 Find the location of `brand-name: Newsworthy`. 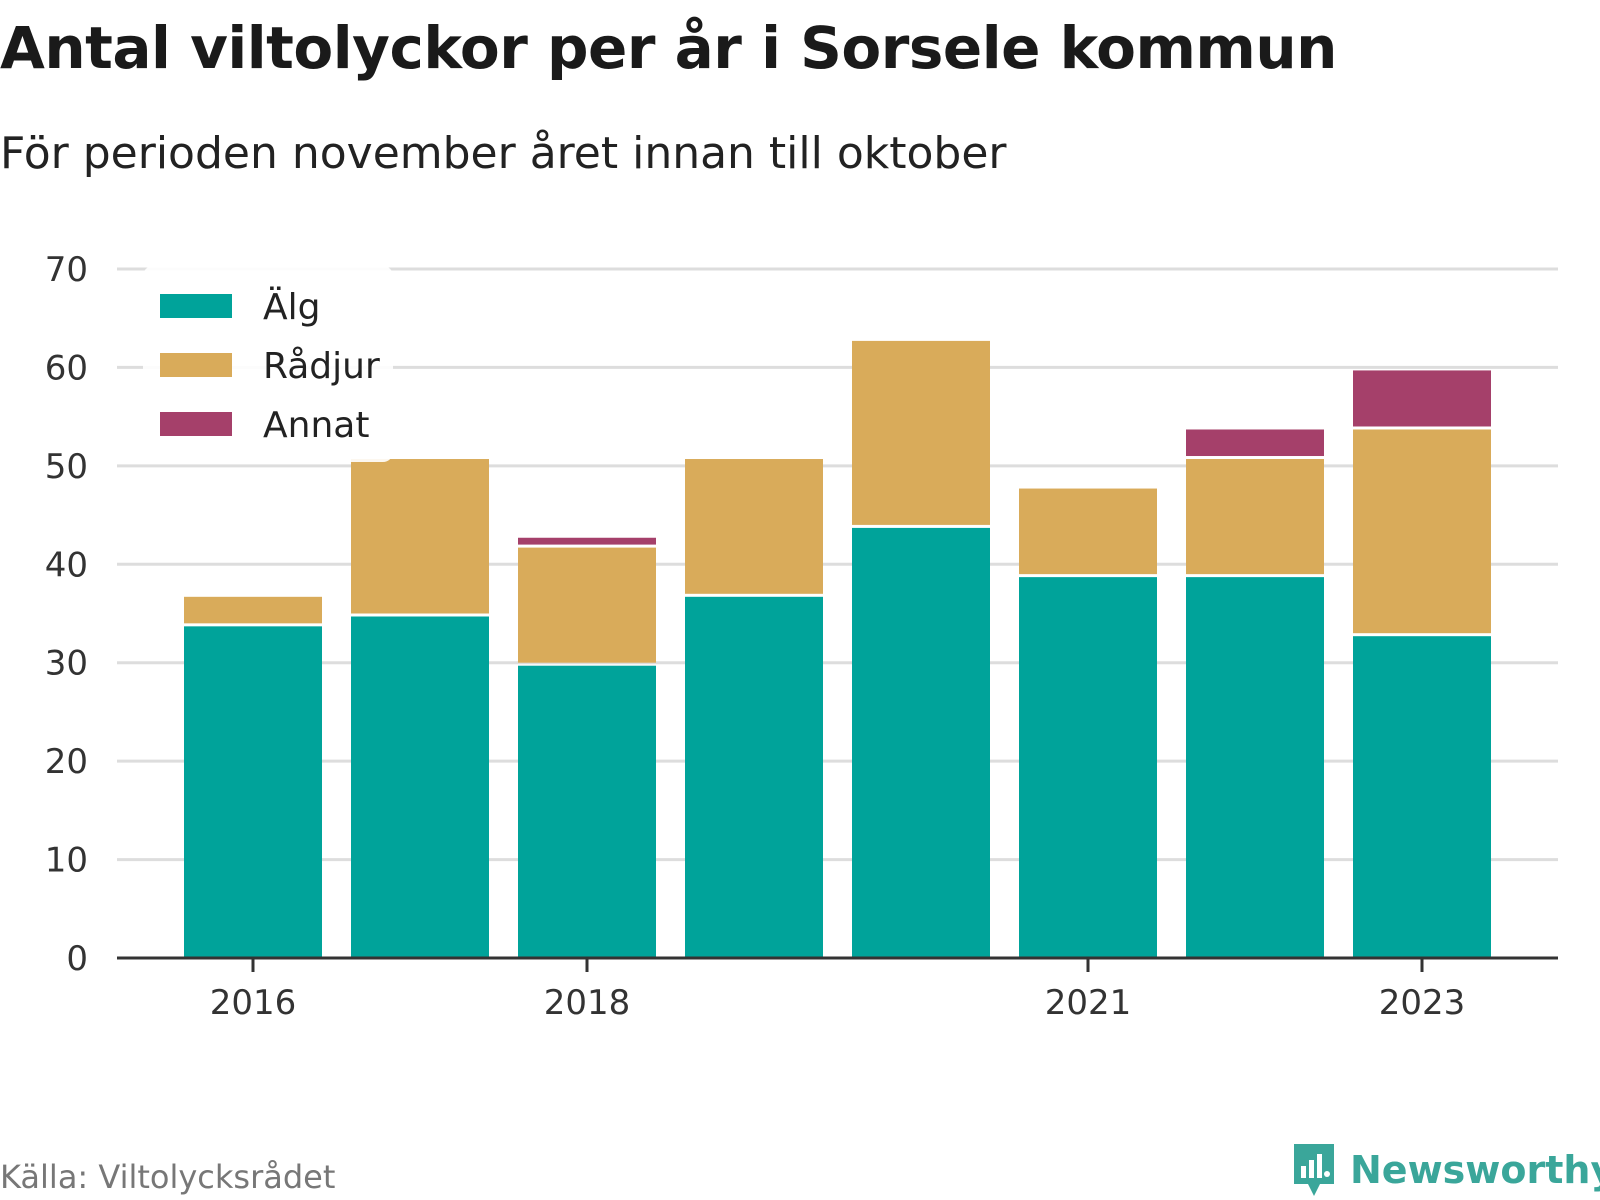

brand-name: Newsworthy is located at coordinates (1475, 1170).